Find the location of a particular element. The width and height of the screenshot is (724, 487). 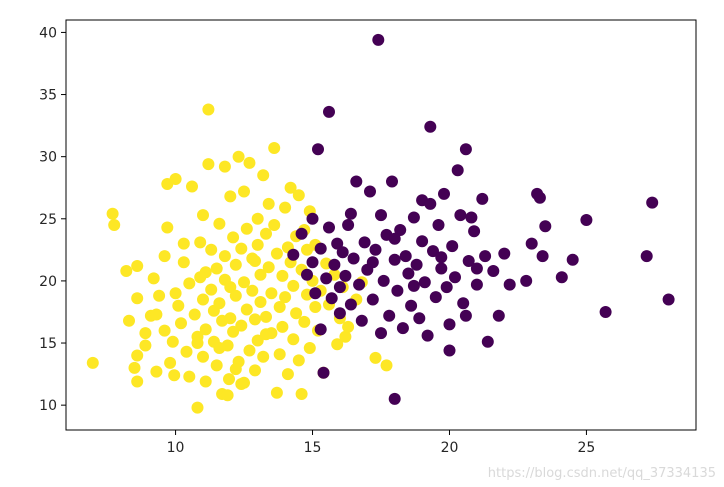

y-tick-label: 15 is located at coordinates (48, 344).